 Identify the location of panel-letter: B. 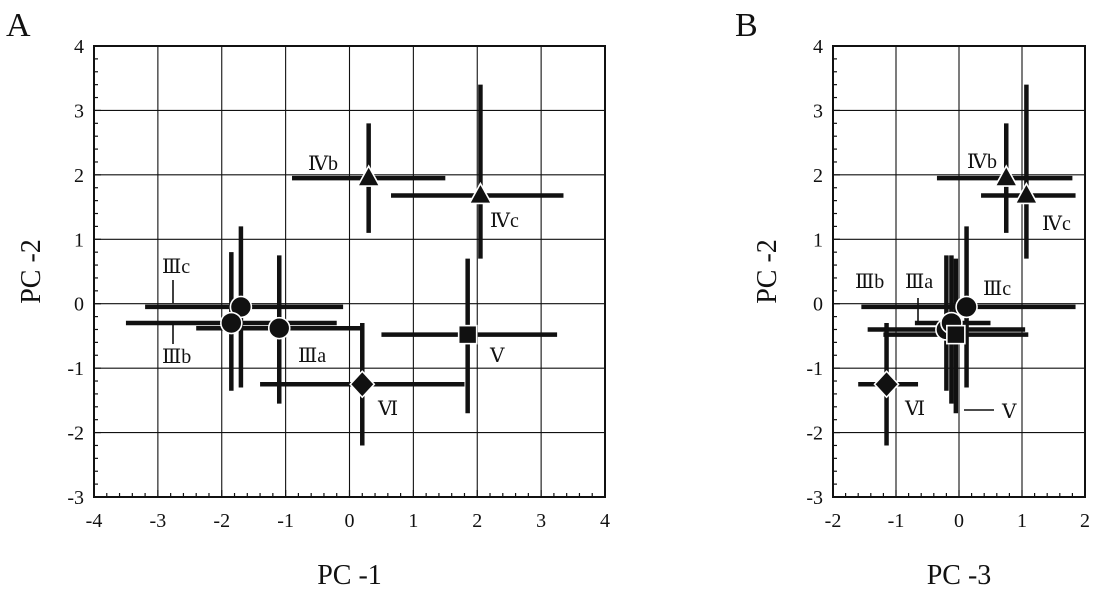
(746, 25).